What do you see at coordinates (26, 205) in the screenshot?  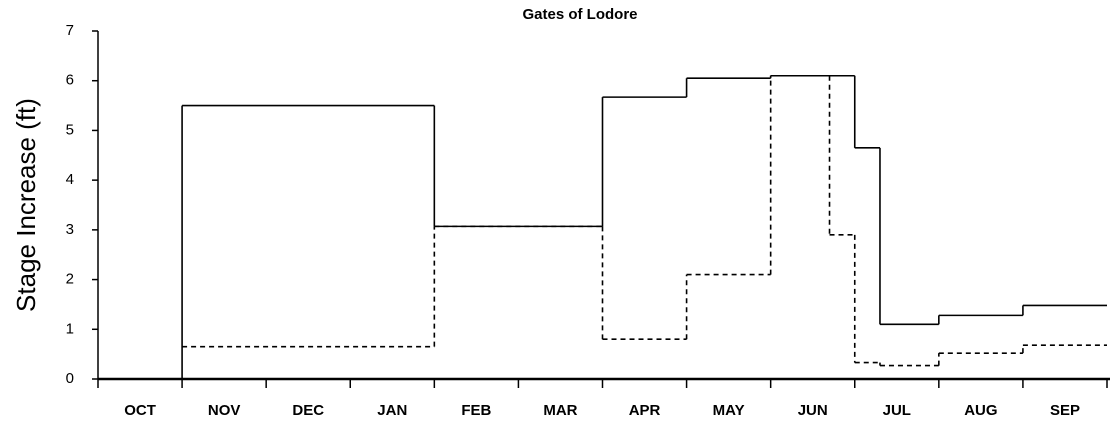 I see `y-axis-label: Stage Increase (ft)` at bounding box center [26, 205].